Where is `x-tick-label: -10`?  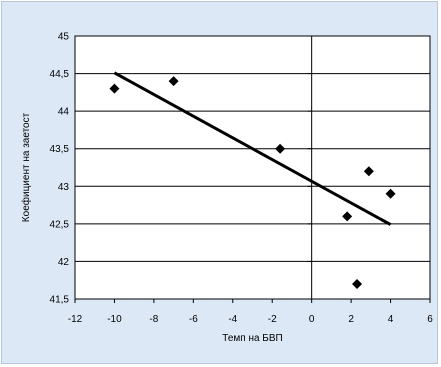 x-tick-label: -10 is located at coordinates (114, 319).